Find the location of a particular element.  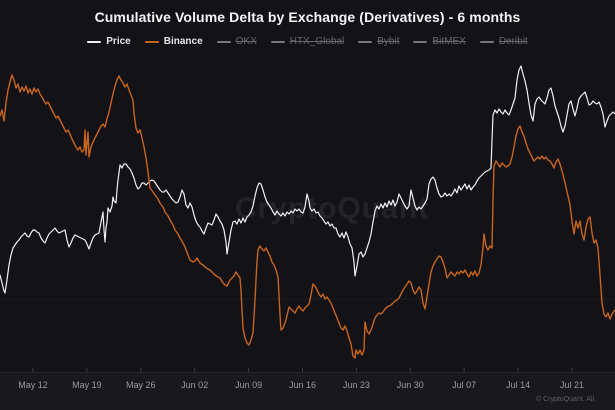

legend-item-bitmex: BitMEX is located at coordinates (439, 41).